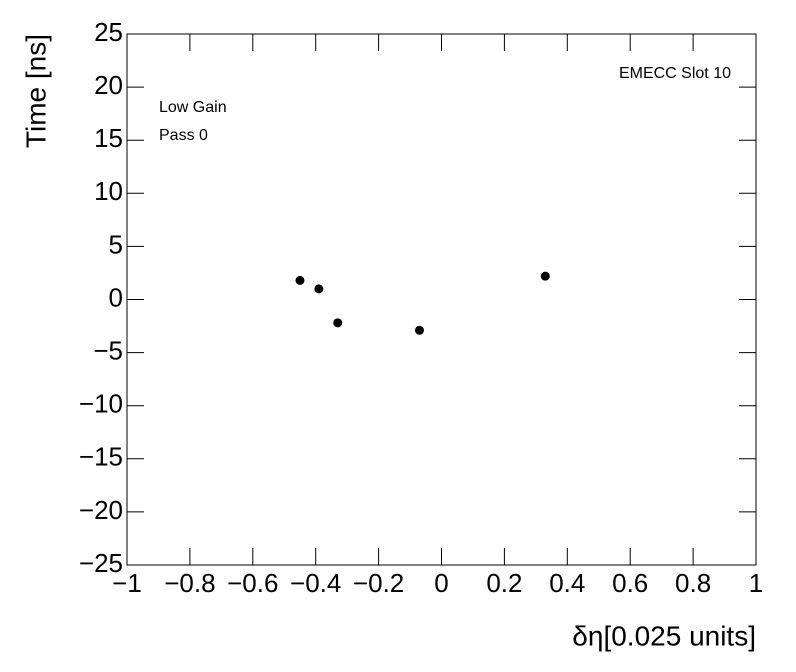 The width and height of the screenshot is (796, 672). I want to click on x-tick-label: −1, so click(127, 583).